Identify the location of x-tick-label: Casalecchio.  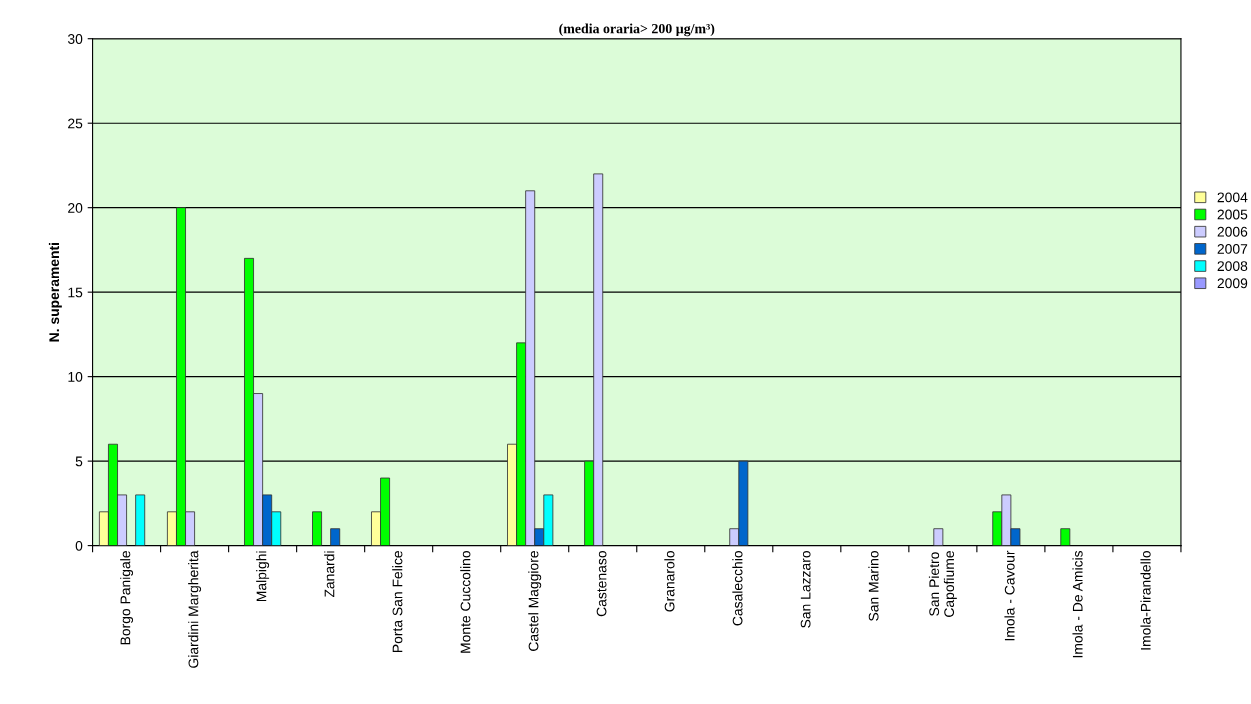
(737, 588).